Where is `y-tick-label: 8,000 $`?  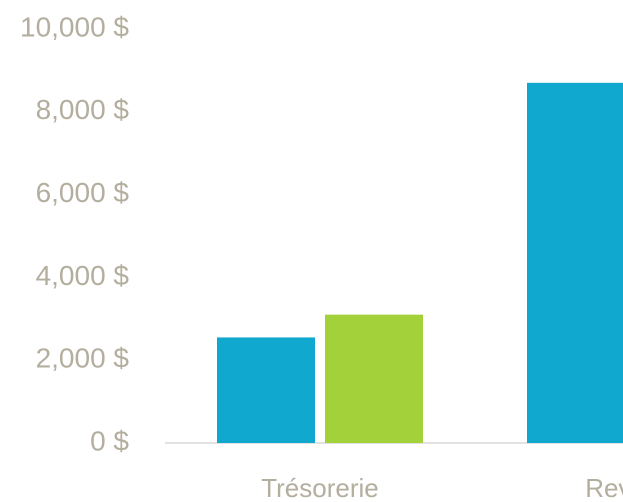
y-tick-label: 8,000 $ is located at coordinates (83, 109).